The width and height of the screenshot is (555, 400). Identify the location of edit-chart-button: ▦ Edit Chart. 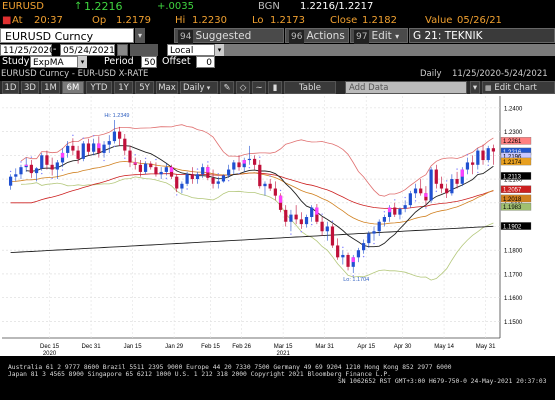
(518, 87).